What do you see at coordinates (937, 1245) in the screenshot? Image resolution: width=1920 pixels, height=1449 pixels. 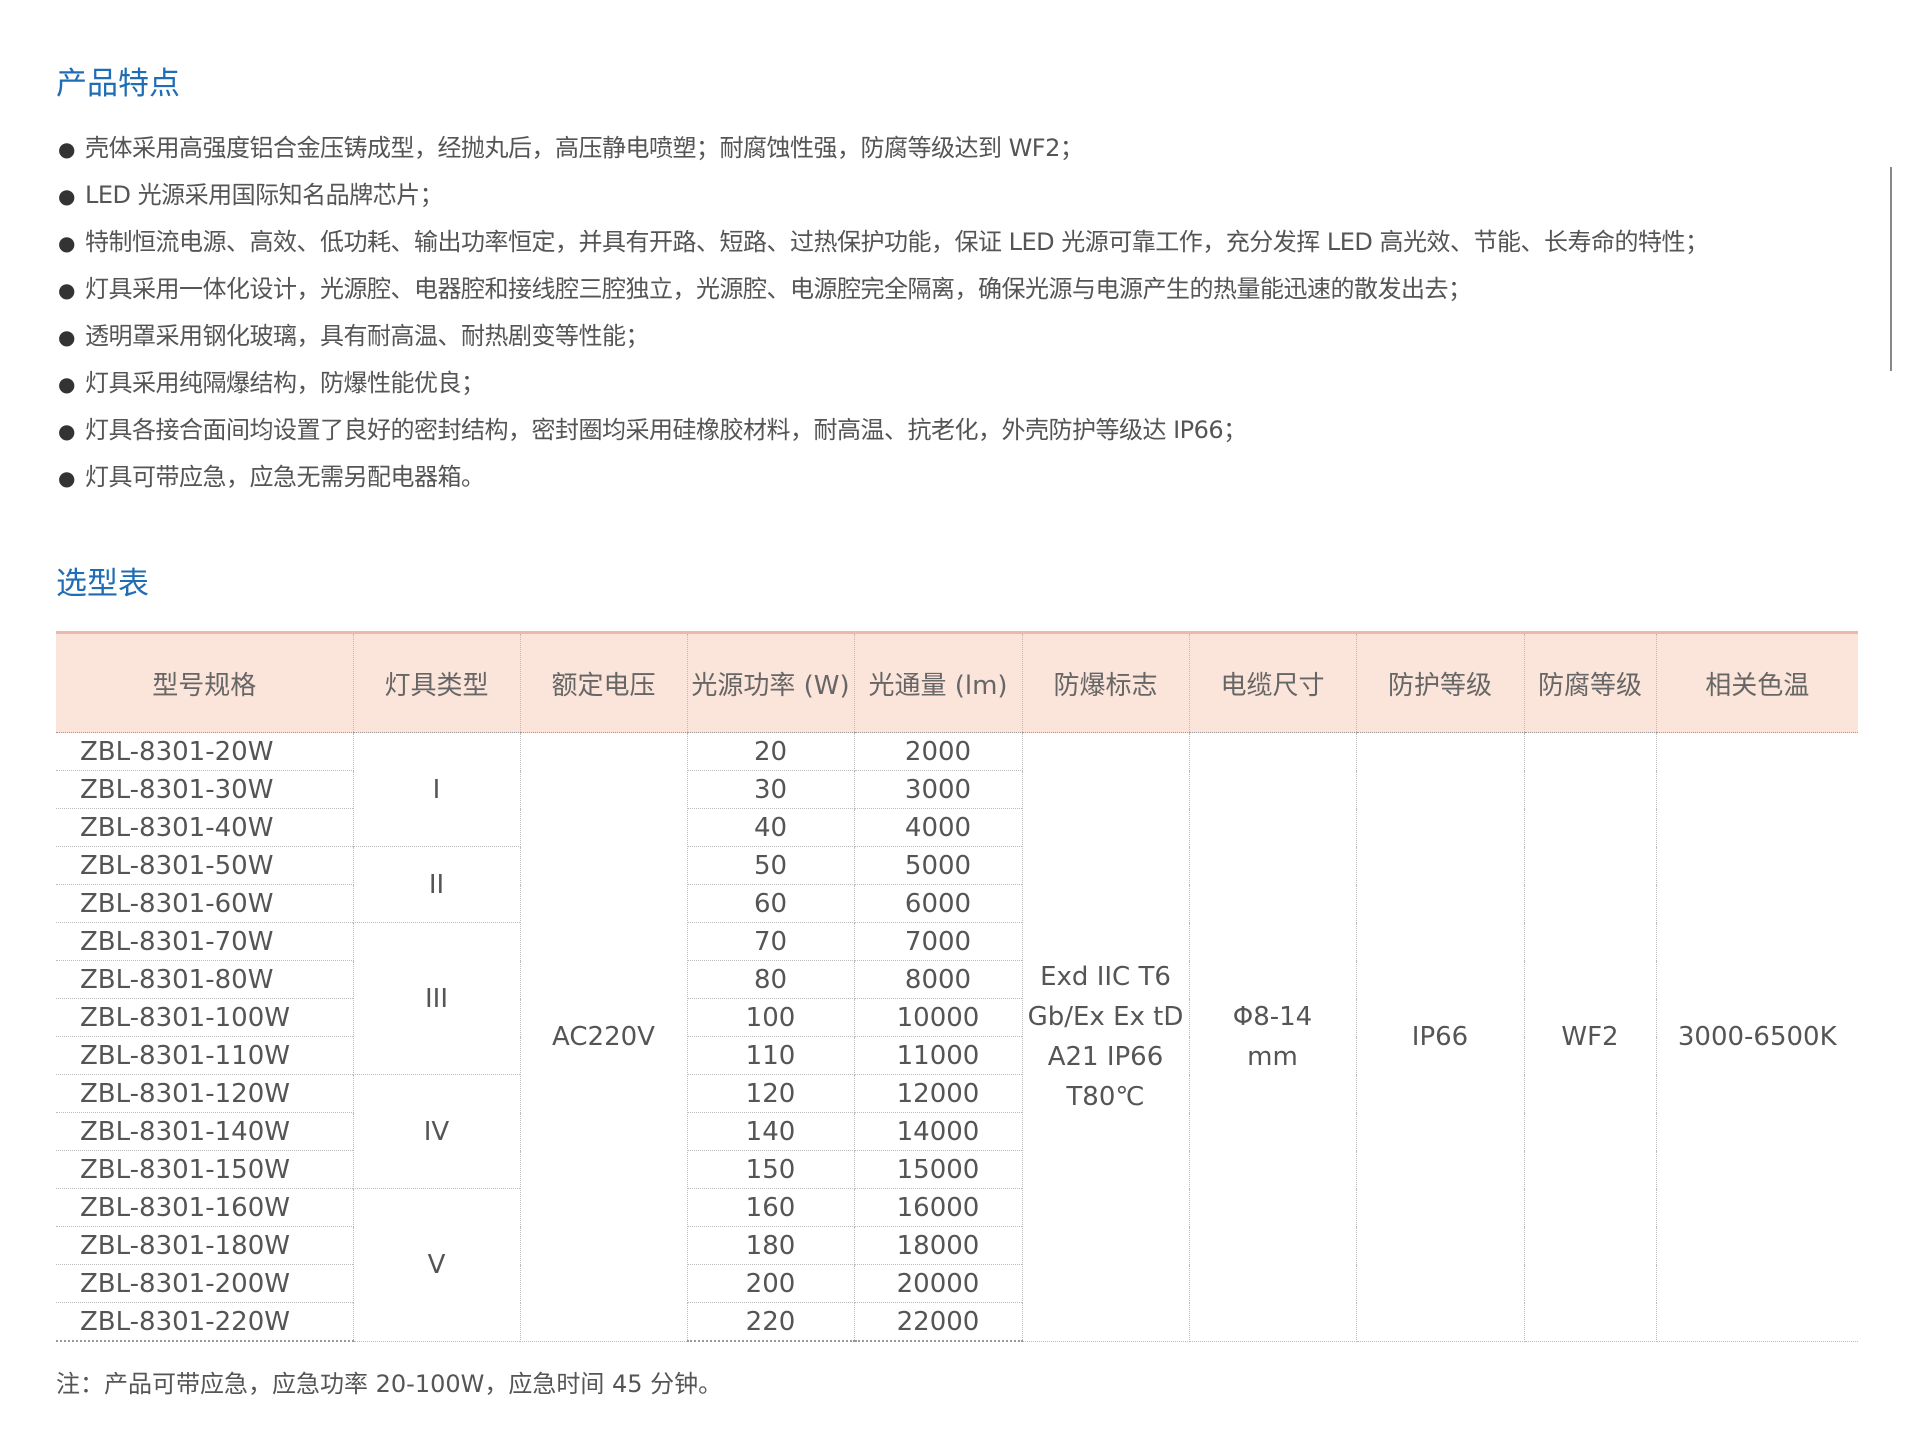 I see `flux-cell: 18000` at bounding box center [937, 1245].